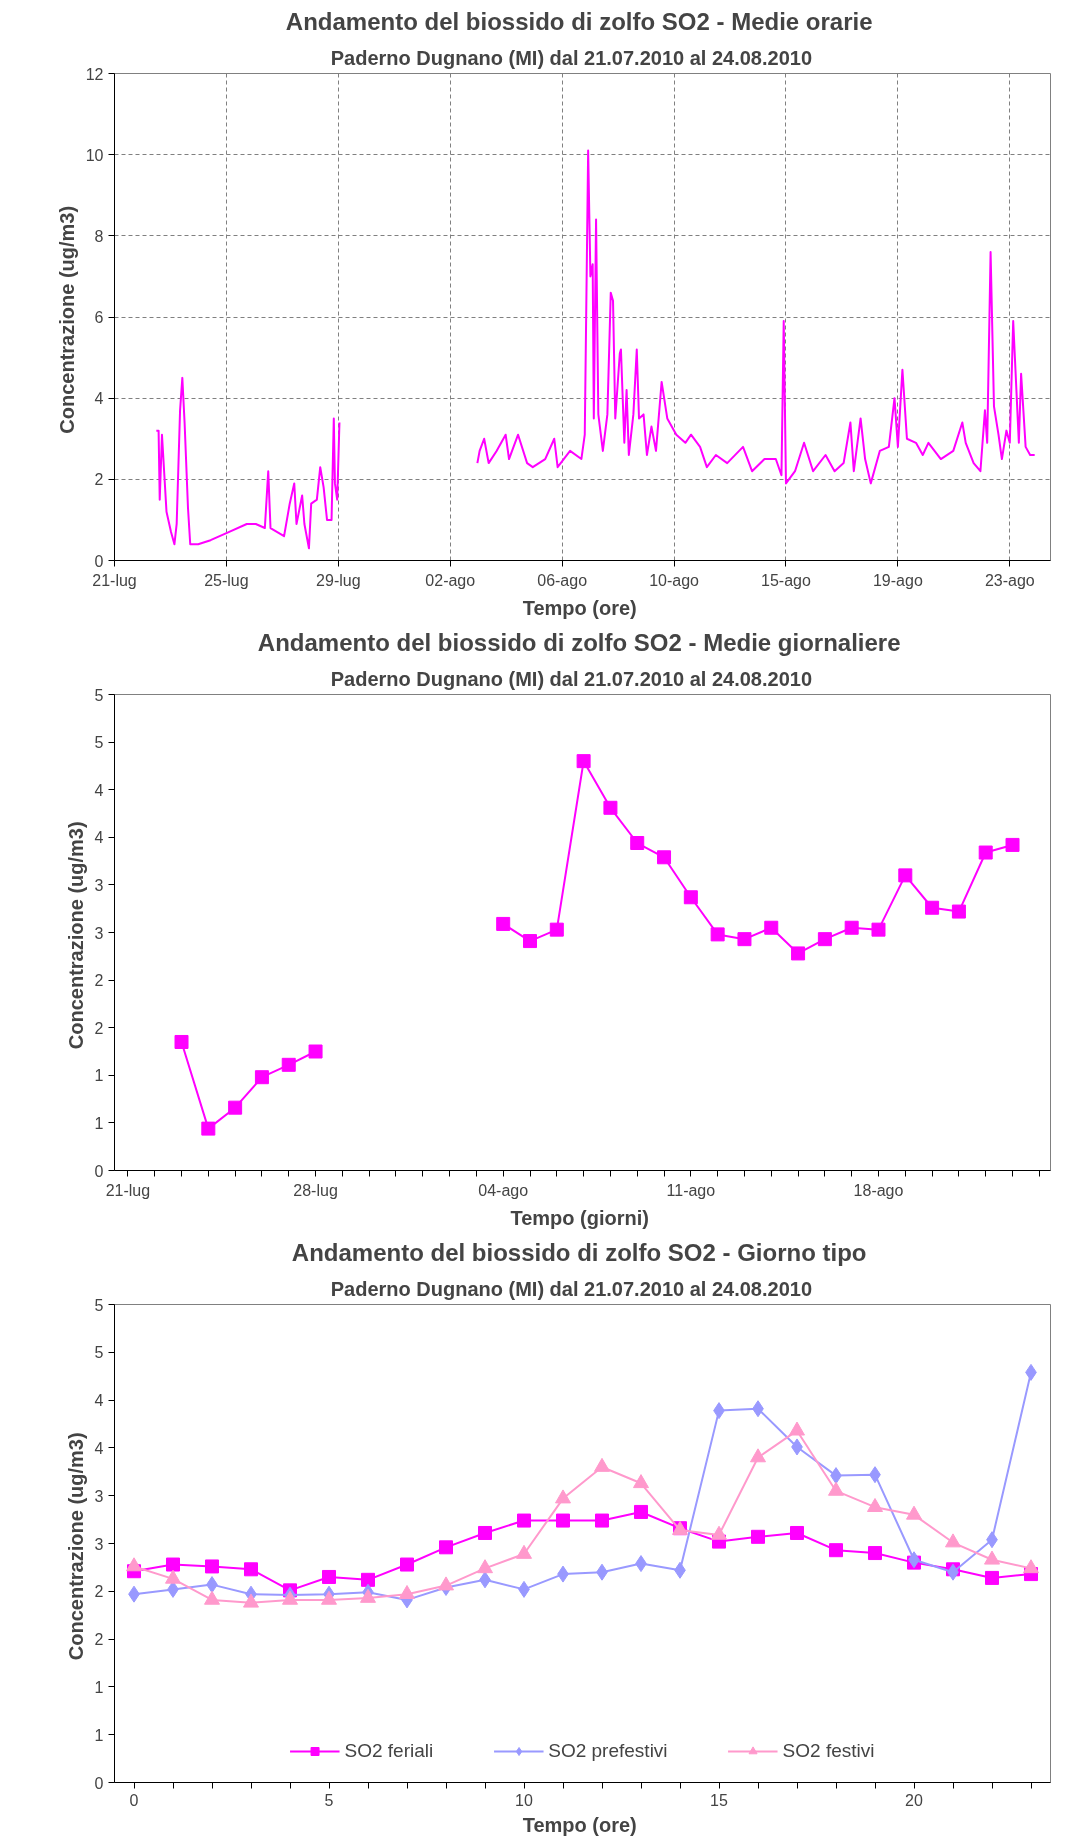 Image resolution: width=1089 pixels, height=1838 pixels. What do you see at coordinates (99, 933) in the screenshot?
I see `y-tick-label: 3` at bounding box center [99, 933].